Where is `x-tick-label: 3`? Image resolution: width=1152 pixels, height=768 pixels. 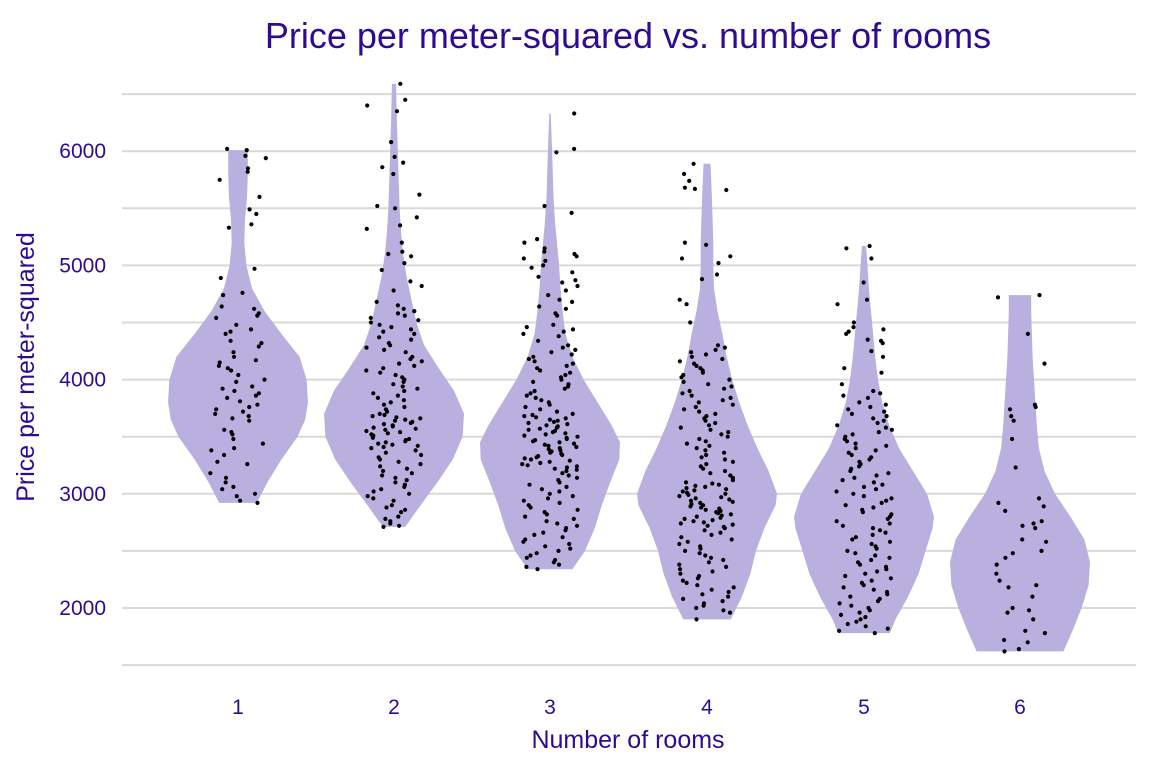 x-tick-label: 3 is located at coordinates (550, 707).